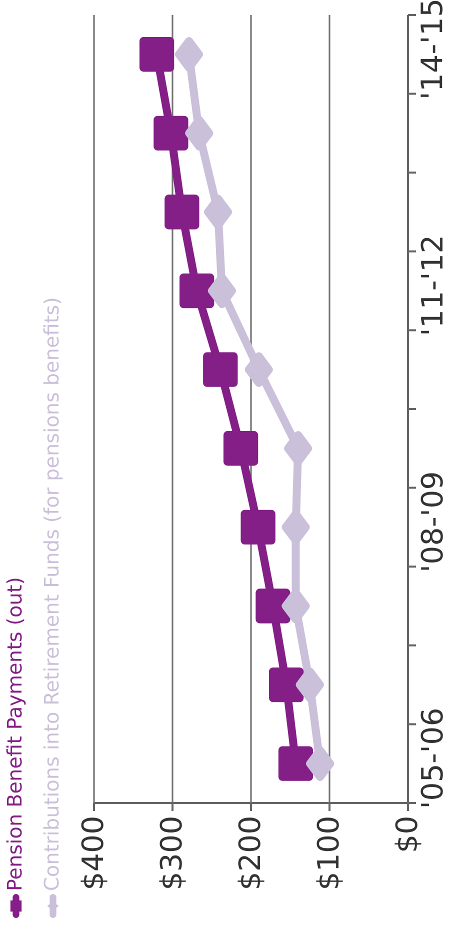  What do you see at coordinates (431, 48) in the screenshot?
I see `y-tick-label: '14-'15` at bounding box center [431, 48].